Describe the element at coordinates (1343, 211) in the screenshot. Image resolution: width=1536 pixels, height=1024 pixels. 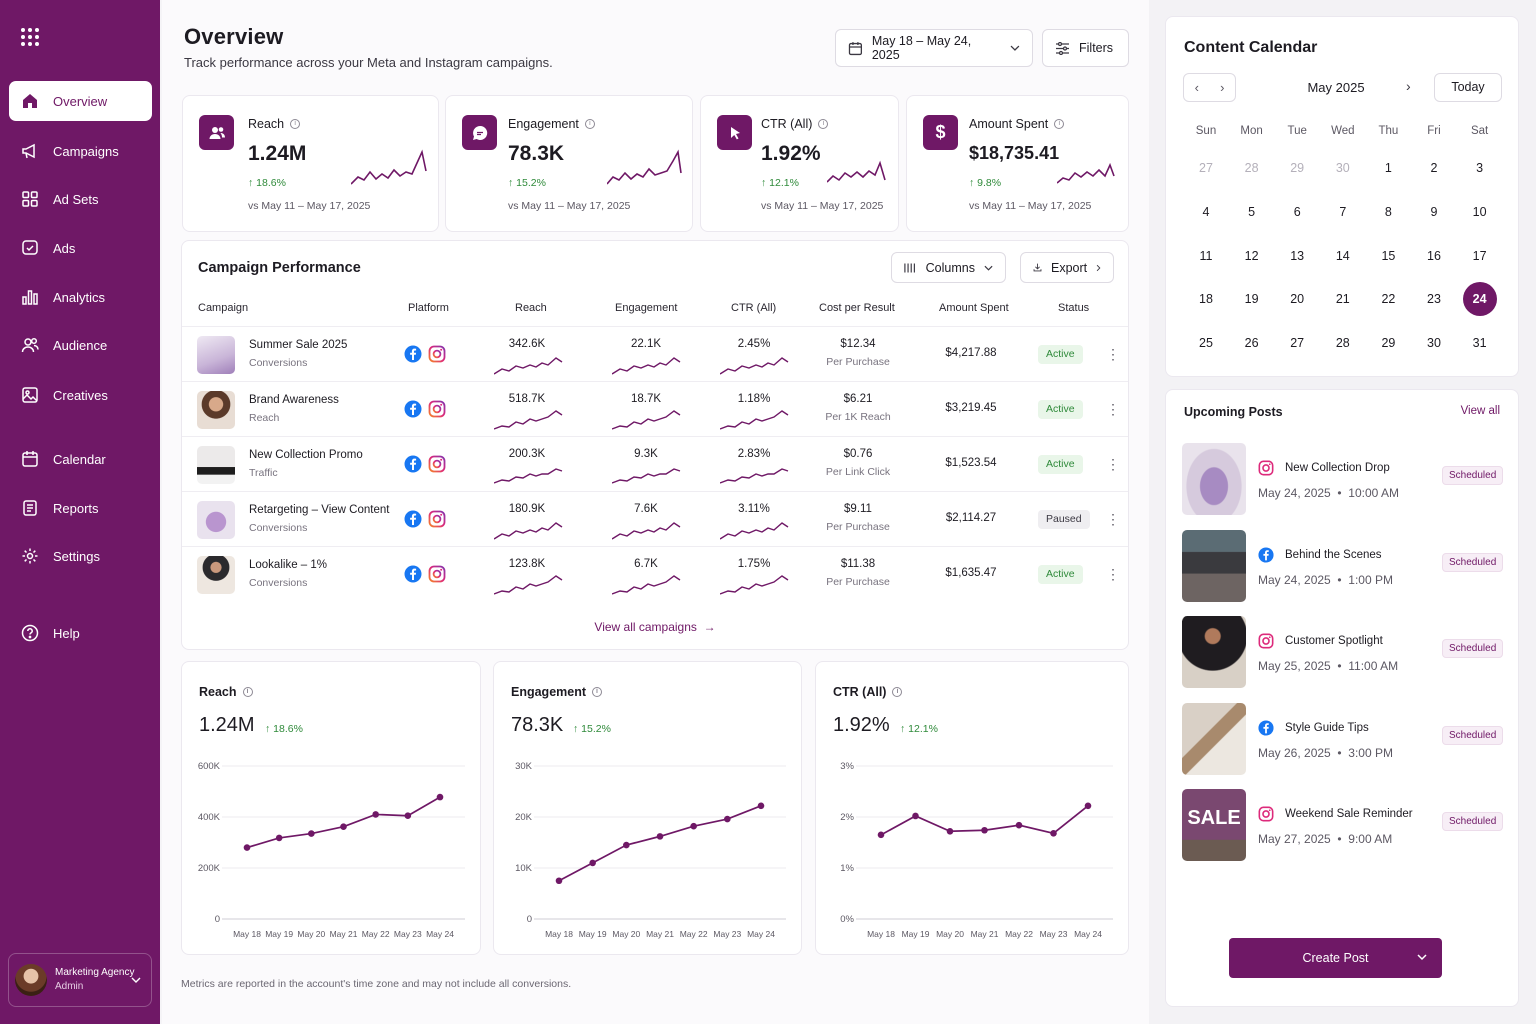
I see `calendar-day: 7` at that location.